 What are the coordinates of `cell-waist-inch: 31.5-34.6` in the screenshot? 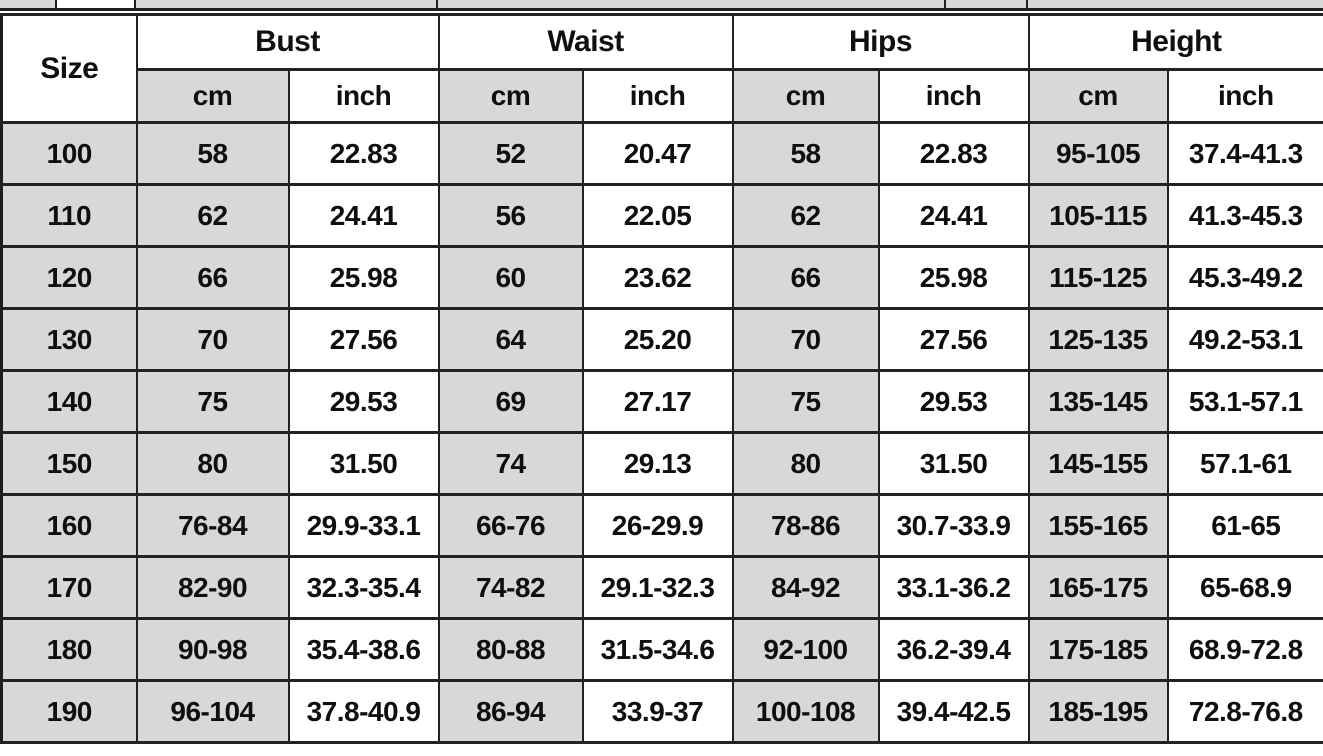 It's located at (657, 649).